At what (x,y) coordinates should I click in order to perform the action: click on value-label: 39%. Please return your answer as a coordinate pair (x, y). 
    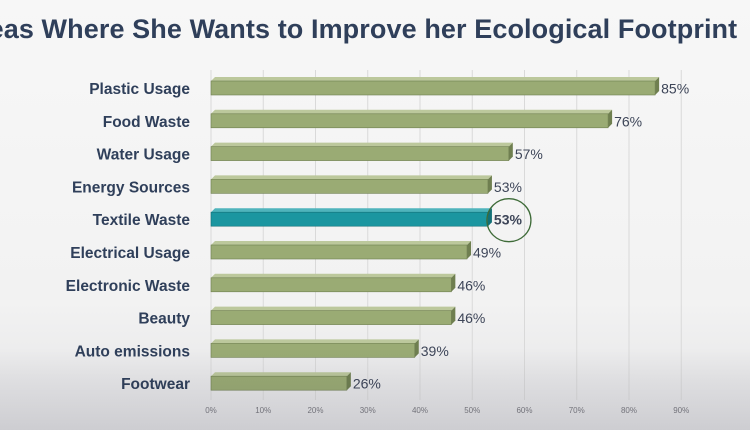
    Looking at the image, I should click on (435, 351).